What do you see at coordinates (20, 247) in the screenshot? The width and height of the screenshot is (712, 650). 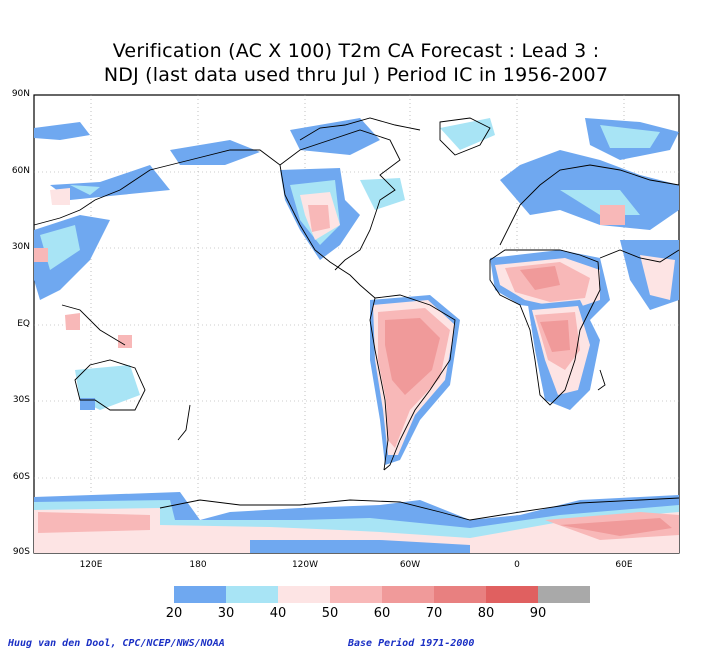 I see `lat-label-30n: 30N` at bounding box center [20, 247].